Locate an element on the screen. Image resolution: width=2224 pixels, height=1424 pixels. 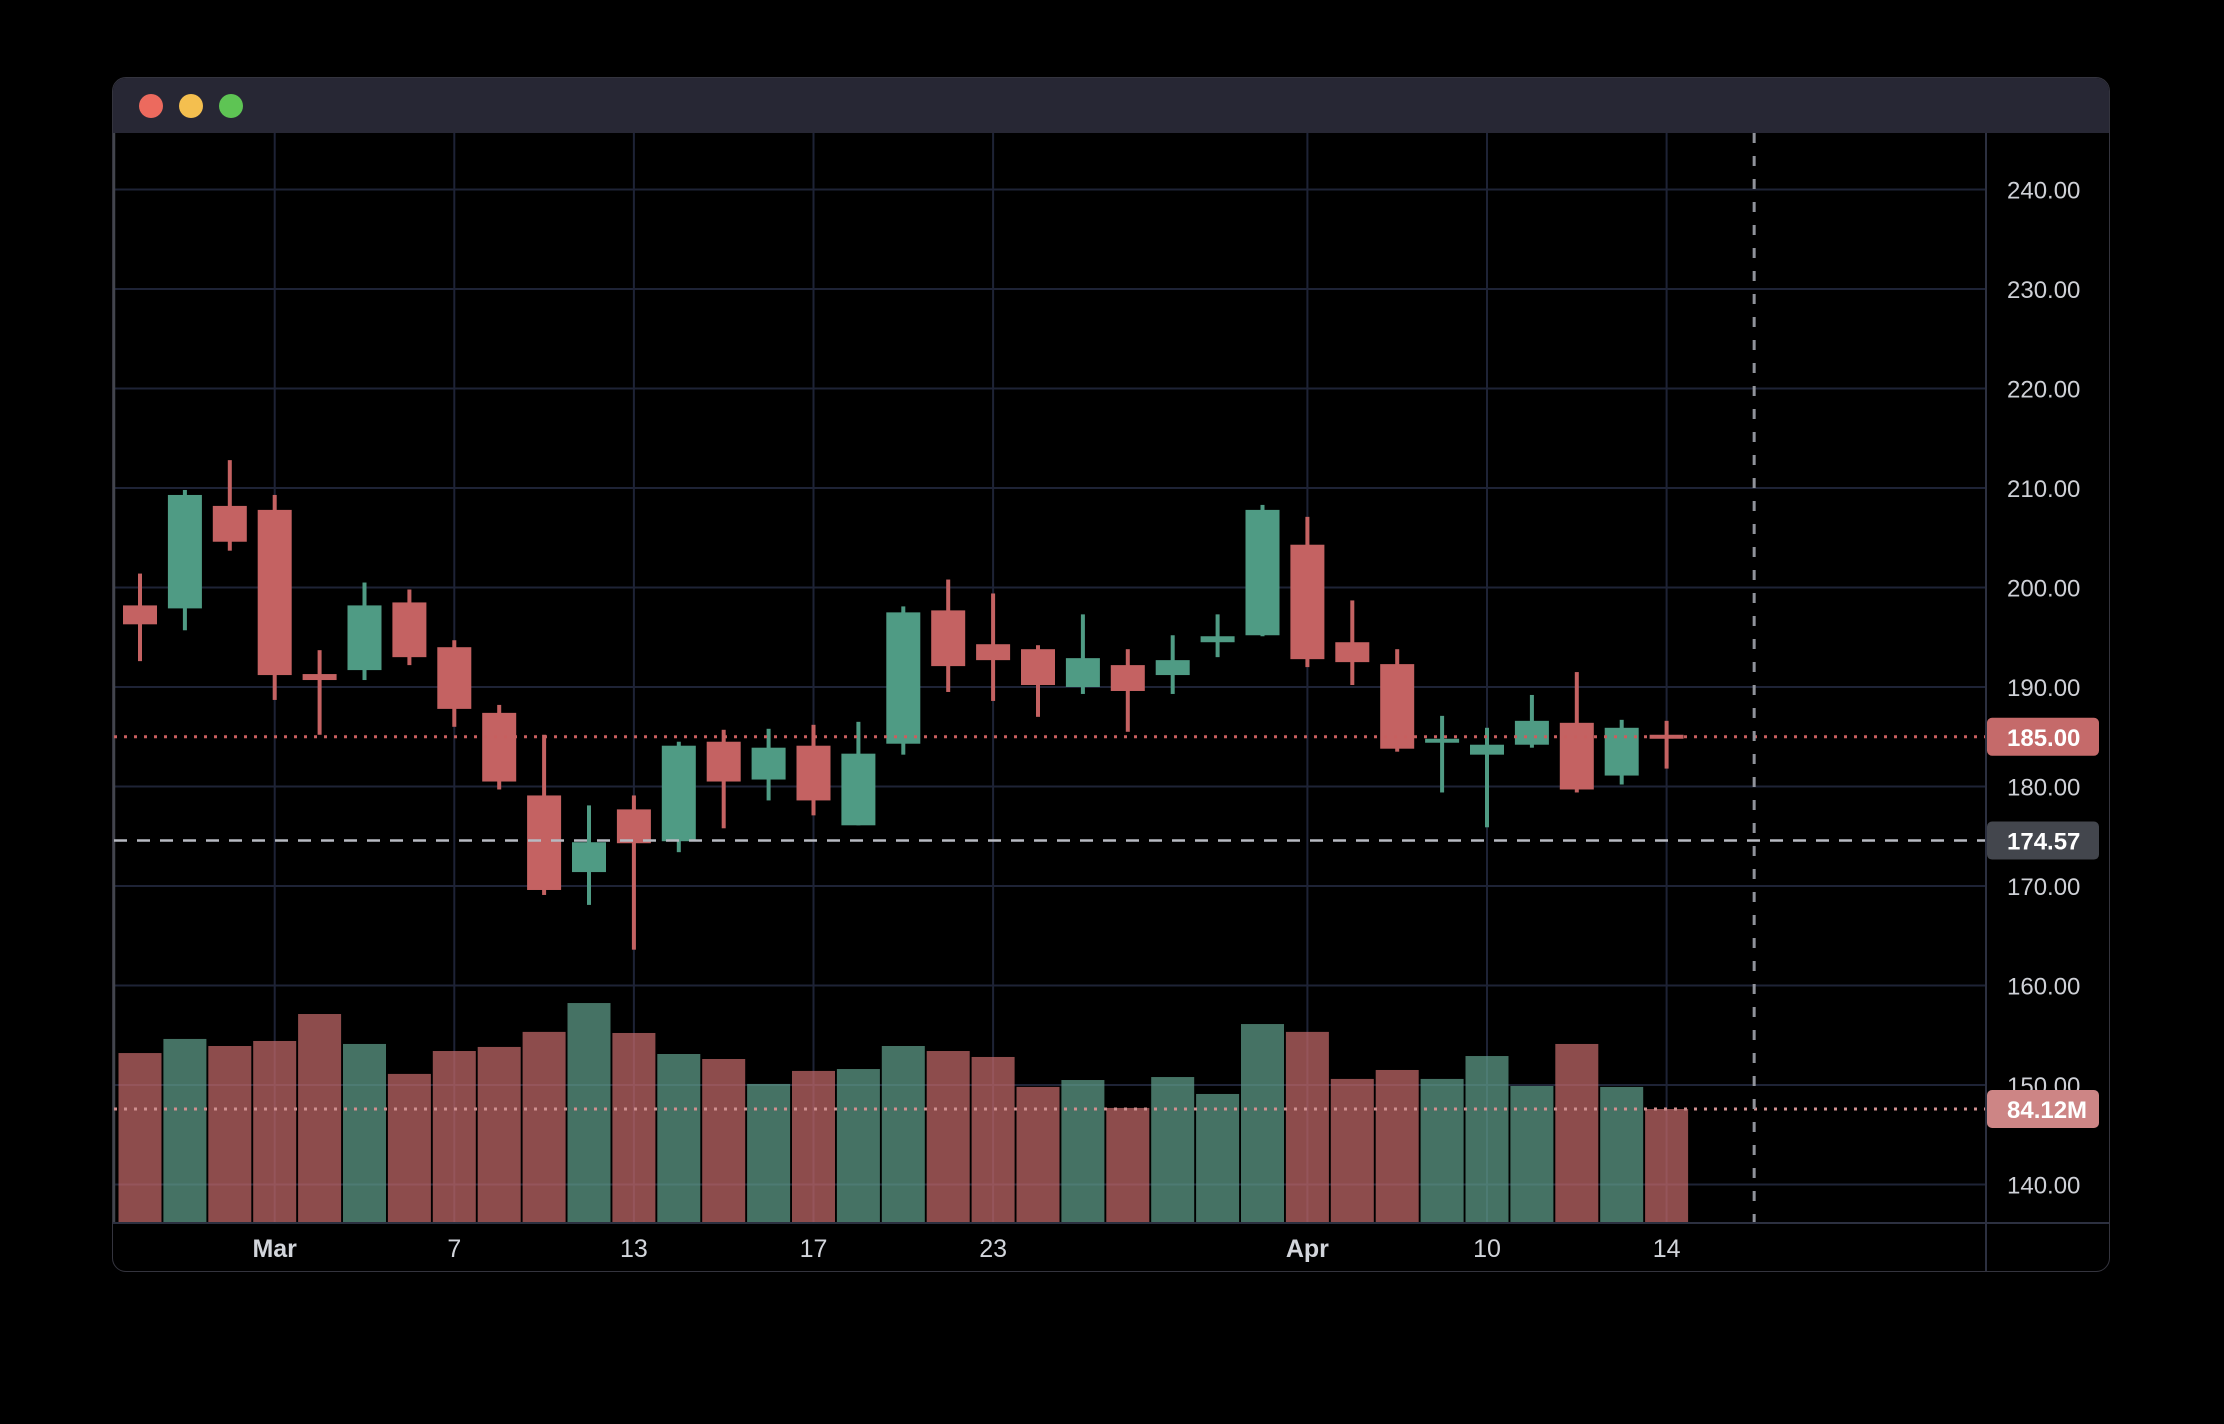
time-axis-label: 14 is located at coordinates (1667, 1249).